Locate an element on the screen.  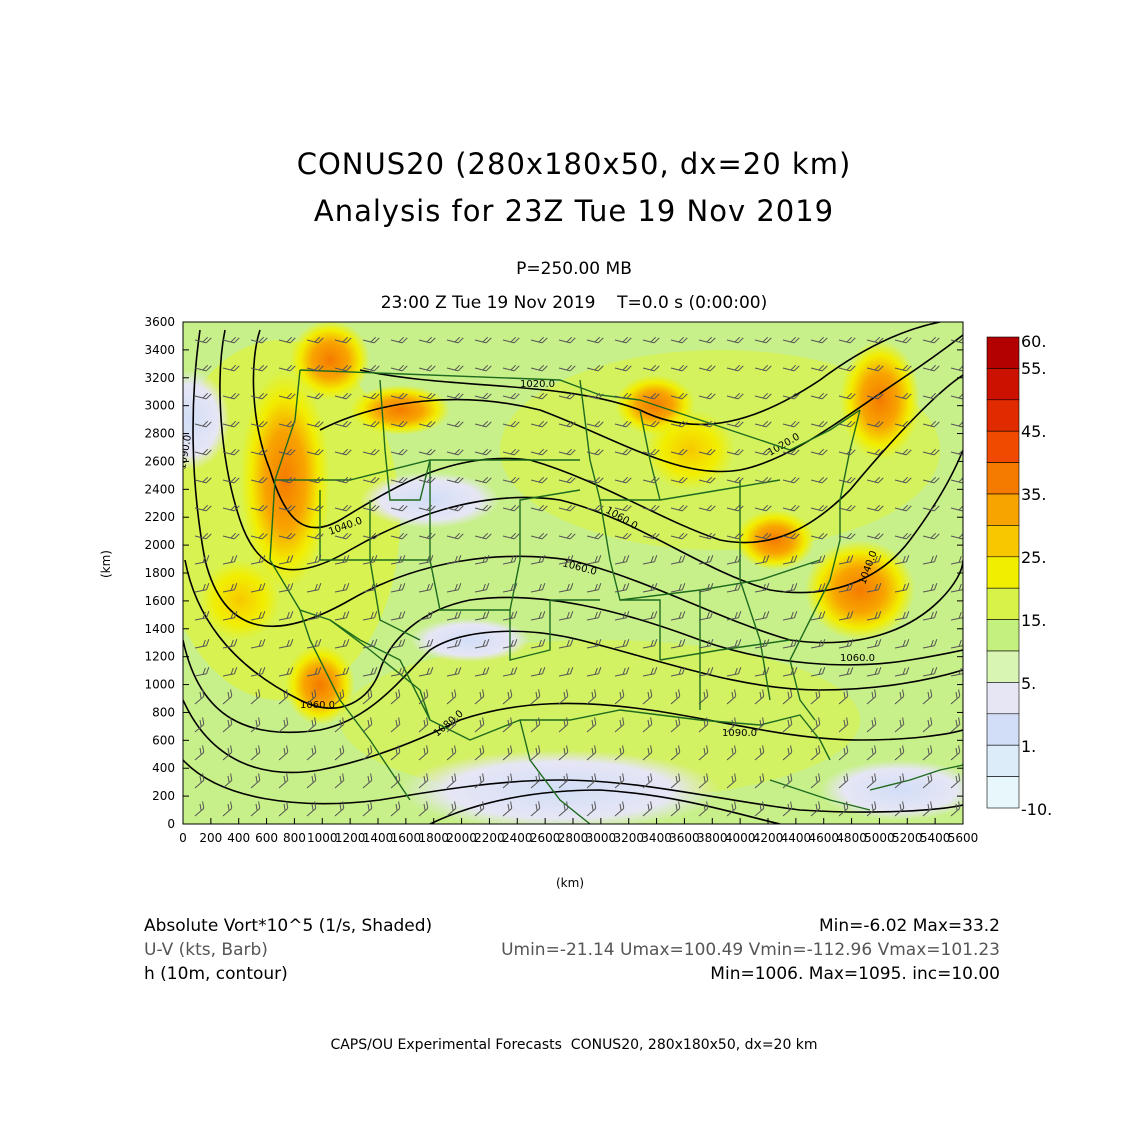
x-tick-label: 800 is located at coordinates (294, 838).